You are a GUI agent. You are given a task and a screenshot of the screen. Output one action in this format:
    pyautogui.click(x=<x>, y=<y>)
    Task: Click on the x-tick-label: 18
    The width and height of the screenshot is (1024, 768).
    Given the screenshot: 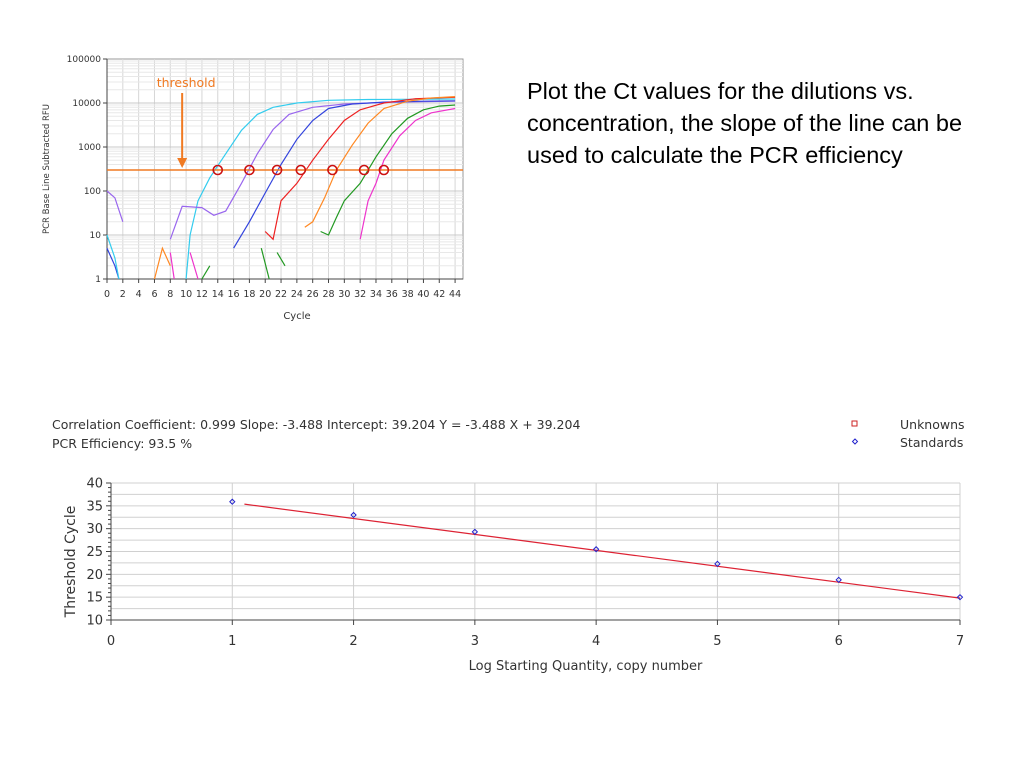 What is the action you would take?
    pyautogui.click(x=249, y=294)
    